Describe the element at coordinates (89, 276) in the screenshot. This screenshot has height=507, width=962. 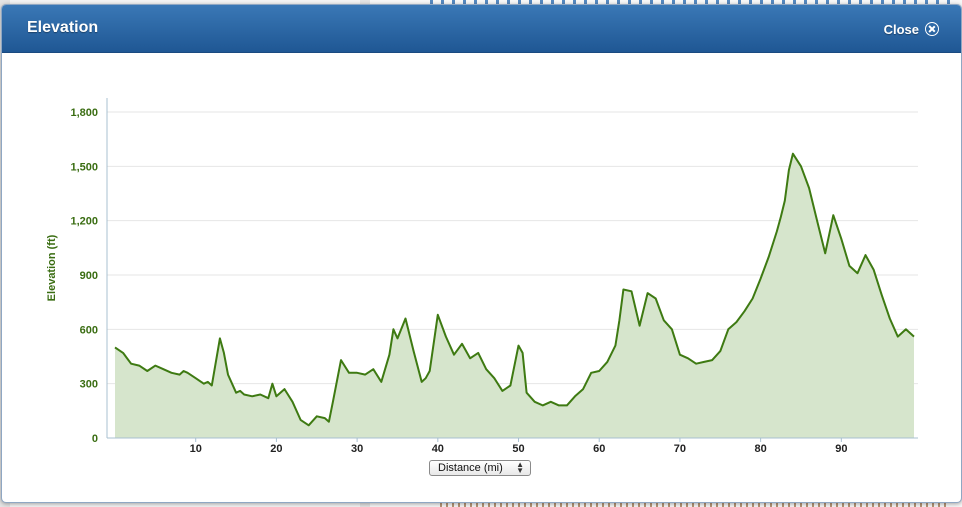
I see `y-tick-label: 900` at that location.